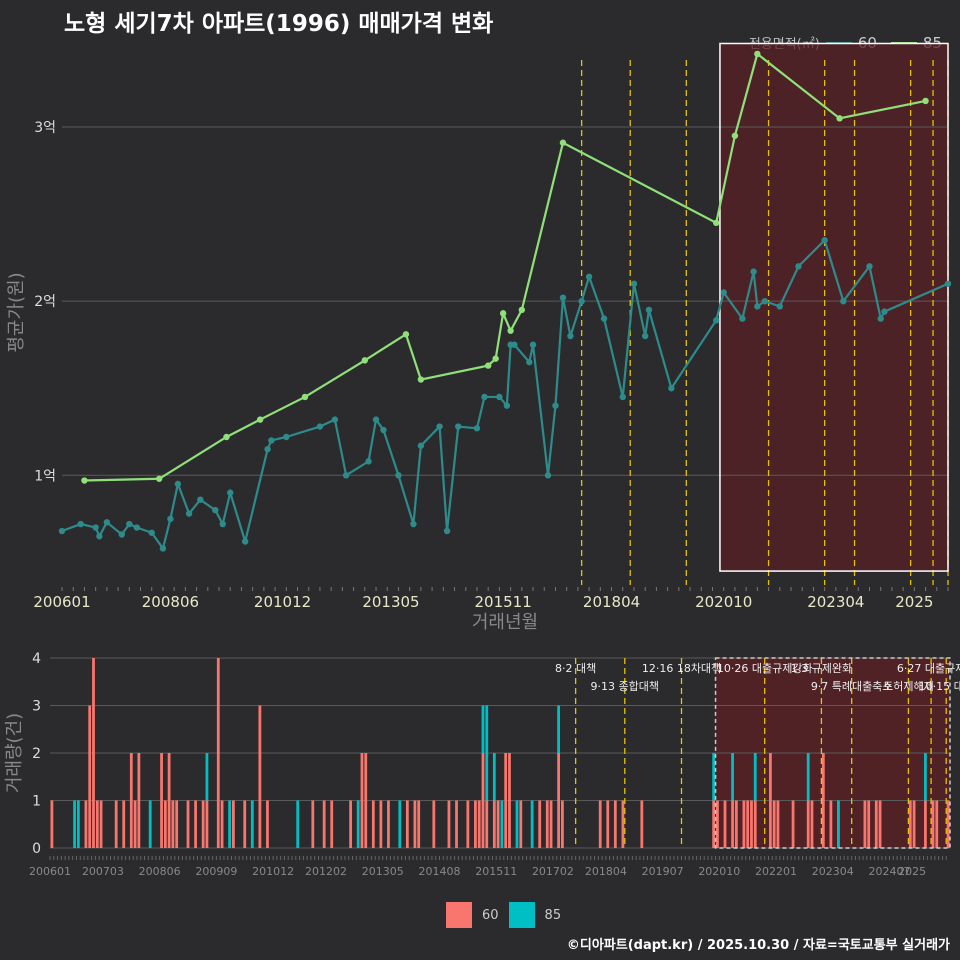 This screenshot has height=960, width=960. Describe the element at coordinates (103, 871) in the screenshot. I see `x-tick-label-bottom: 200703` at that location.